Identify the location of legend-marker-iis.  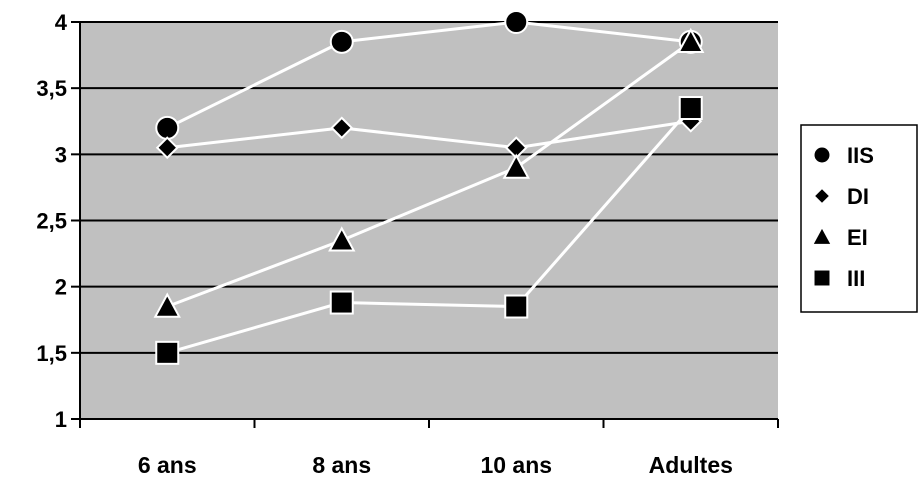
(822, 155).